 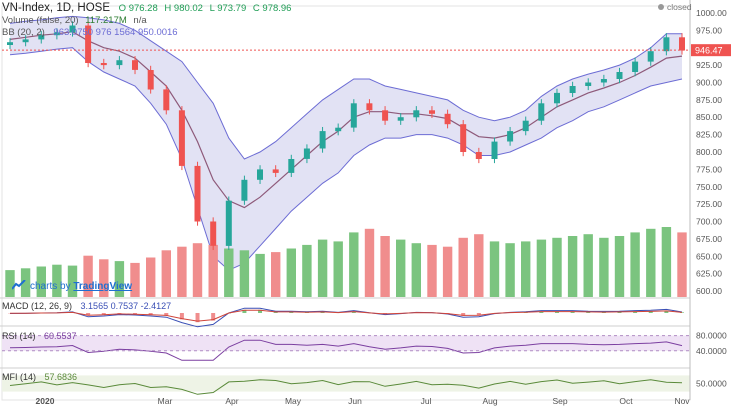 What do you see at coordinates (18, 284) in the screenshot?
I see `tradingview-logo-icon` at bounding box center [18, 284].